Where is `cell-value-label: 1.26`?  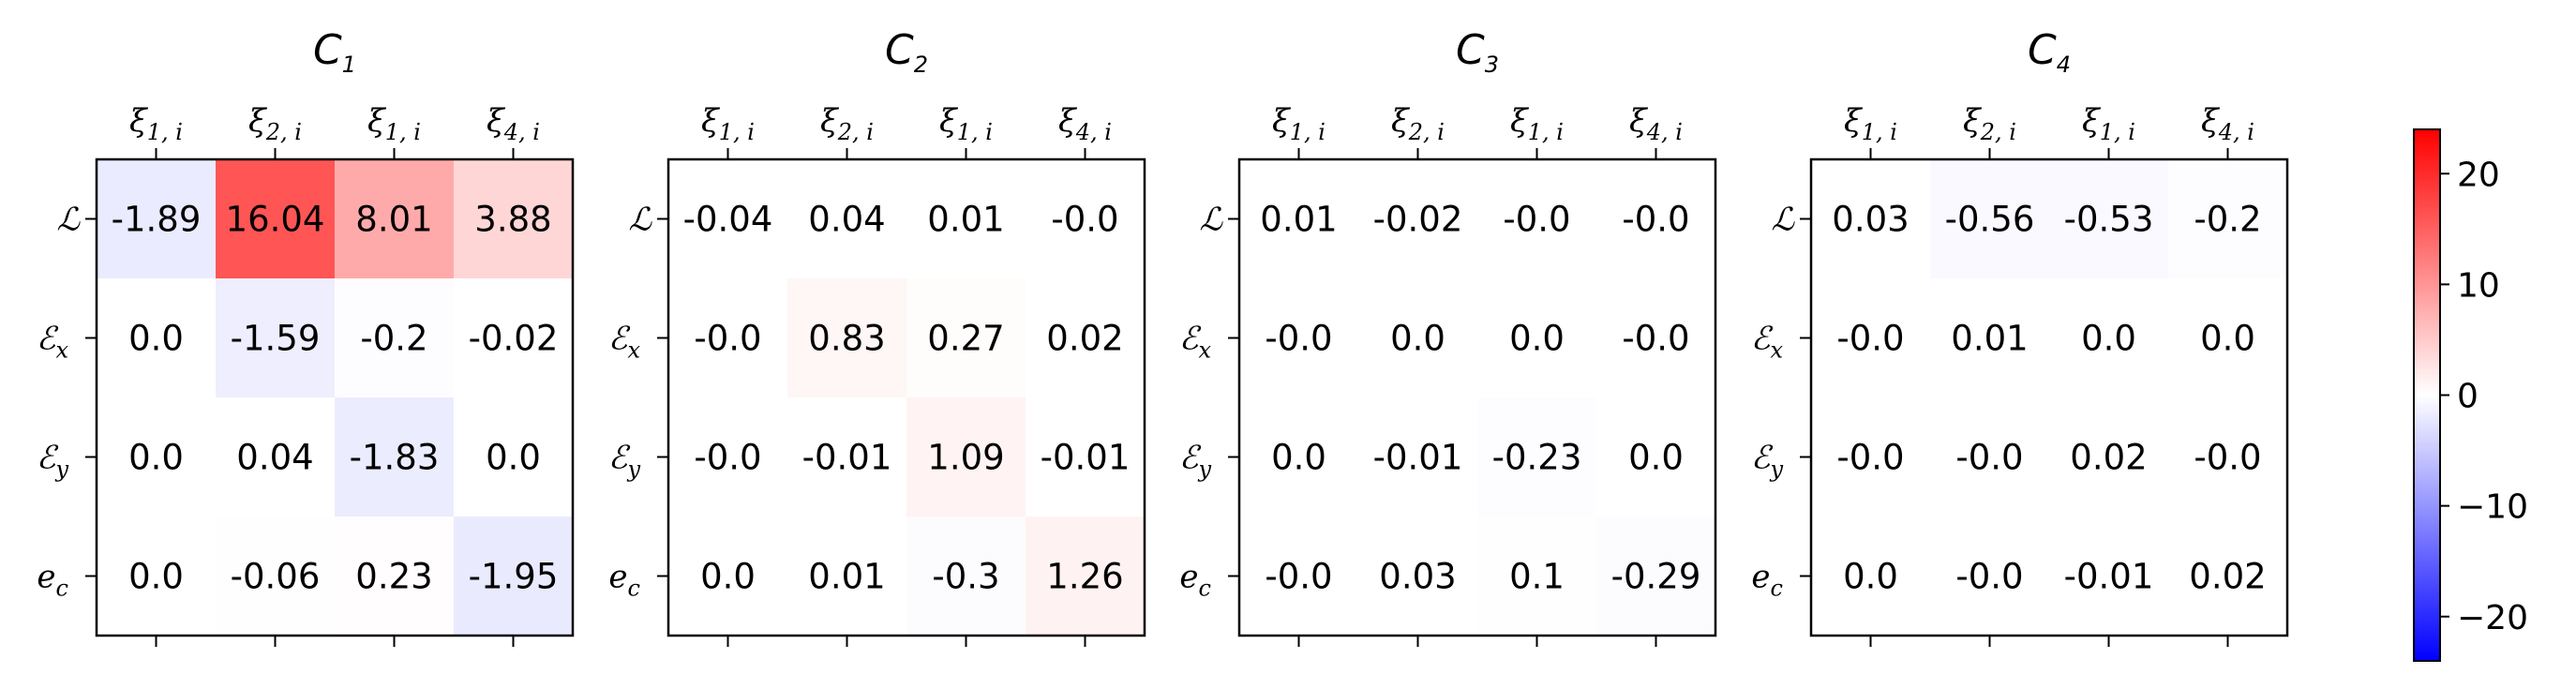
cell-value-label: 1.26 is located at coordinates (1084, 577).